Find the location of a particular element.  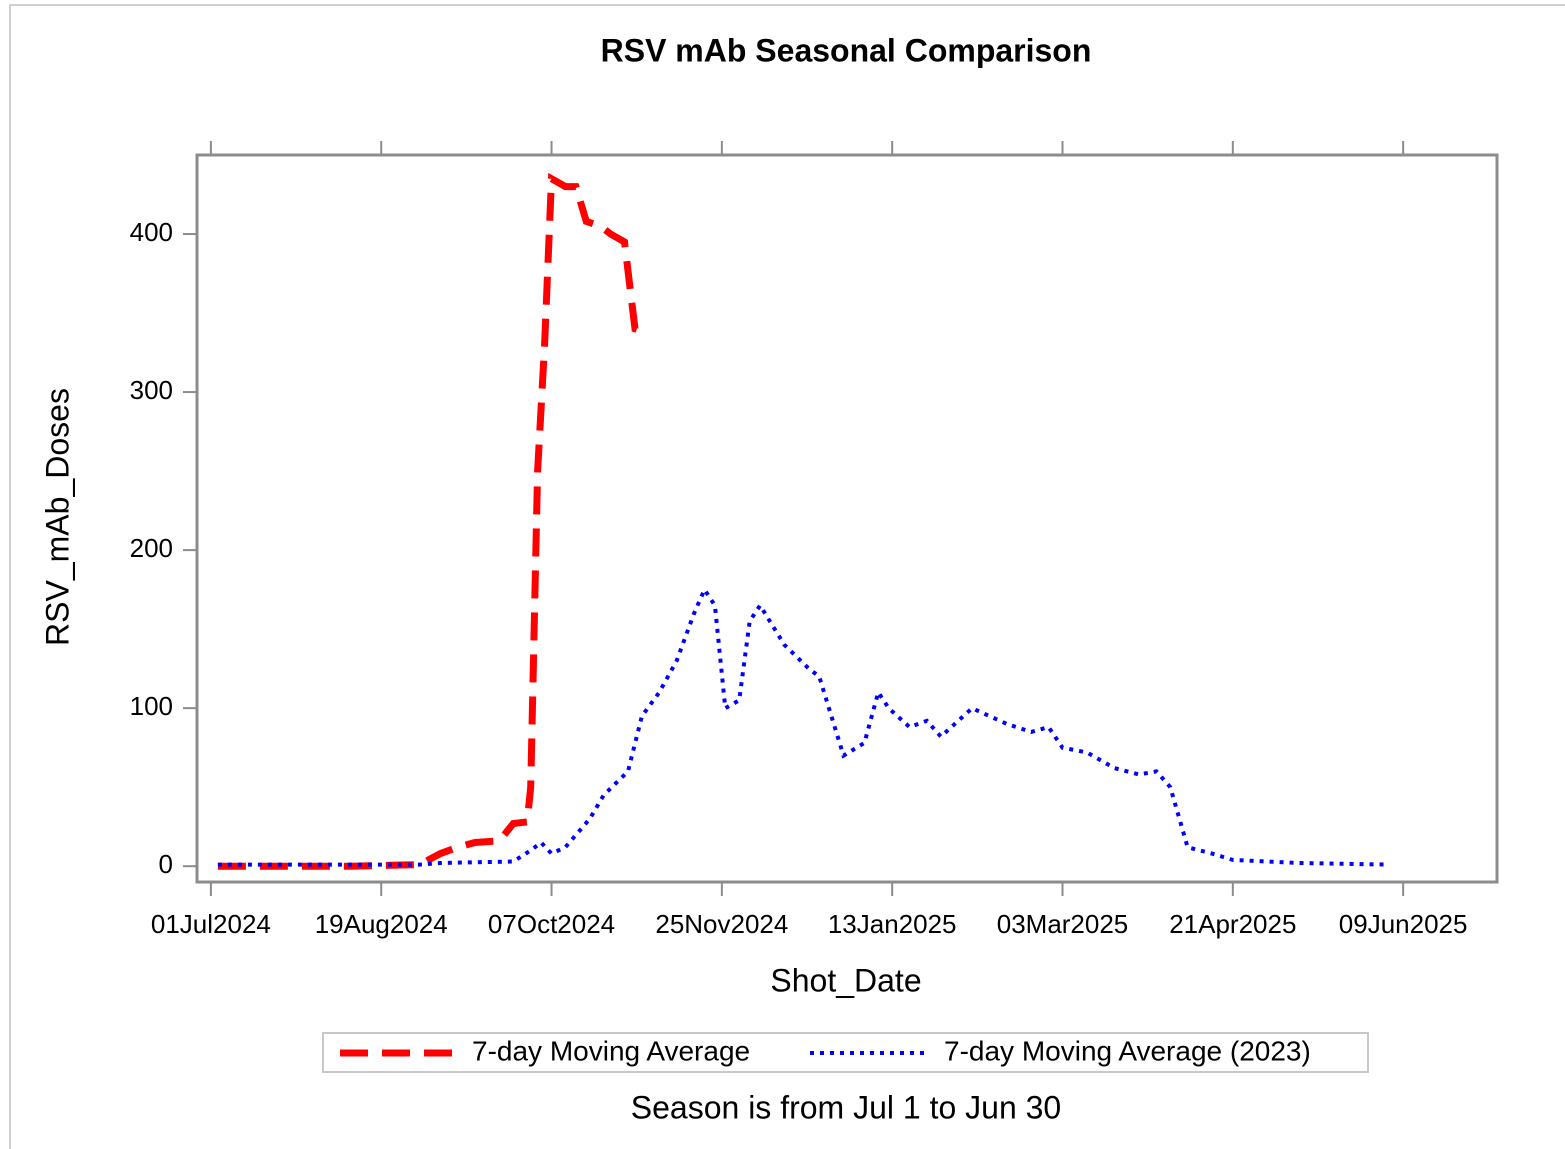

x-tick-label: 07Oct2024 is located at coordinates (551, 924).